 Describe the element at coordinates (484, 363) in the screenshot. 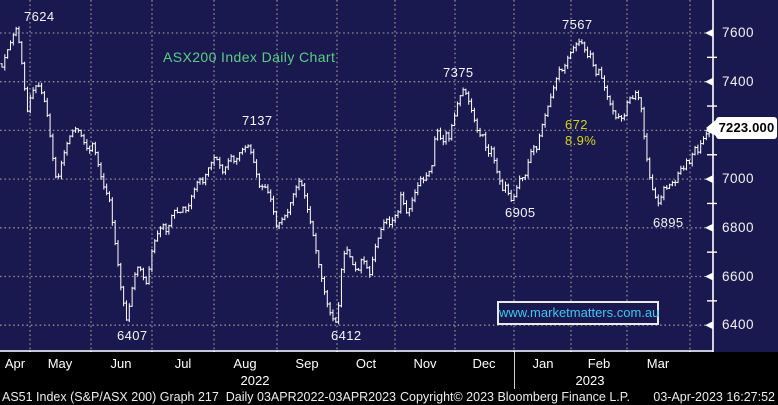

I see `x-axis-month-label: Dec` at that location.